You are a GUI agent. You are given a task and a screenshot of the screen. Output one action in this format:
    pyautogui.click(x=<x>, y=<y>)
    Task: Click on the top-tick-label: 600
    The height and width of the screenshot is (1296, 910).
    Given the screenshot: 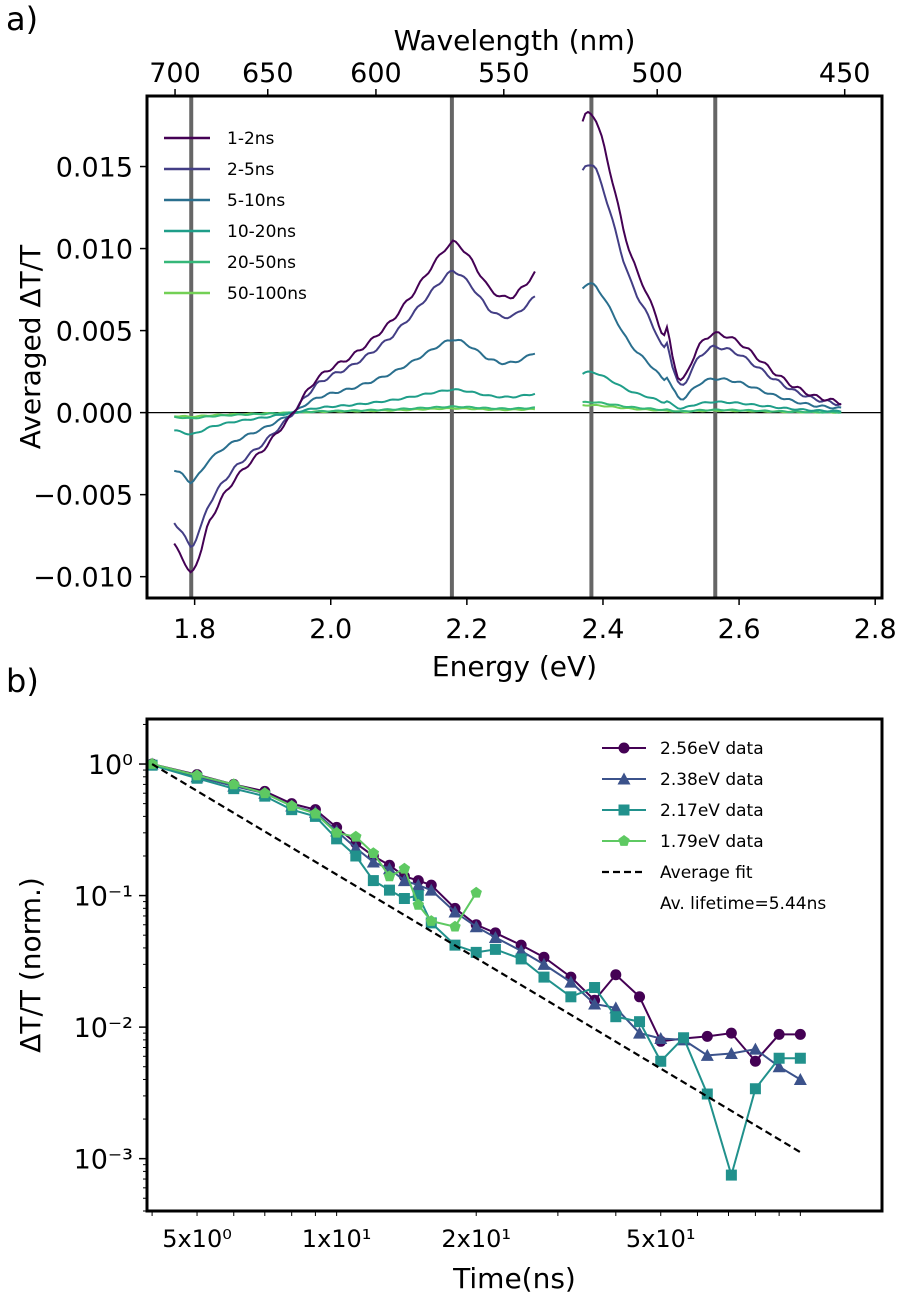 What is the action you would take?
    pyautogui.click(x=376, y=73)
    